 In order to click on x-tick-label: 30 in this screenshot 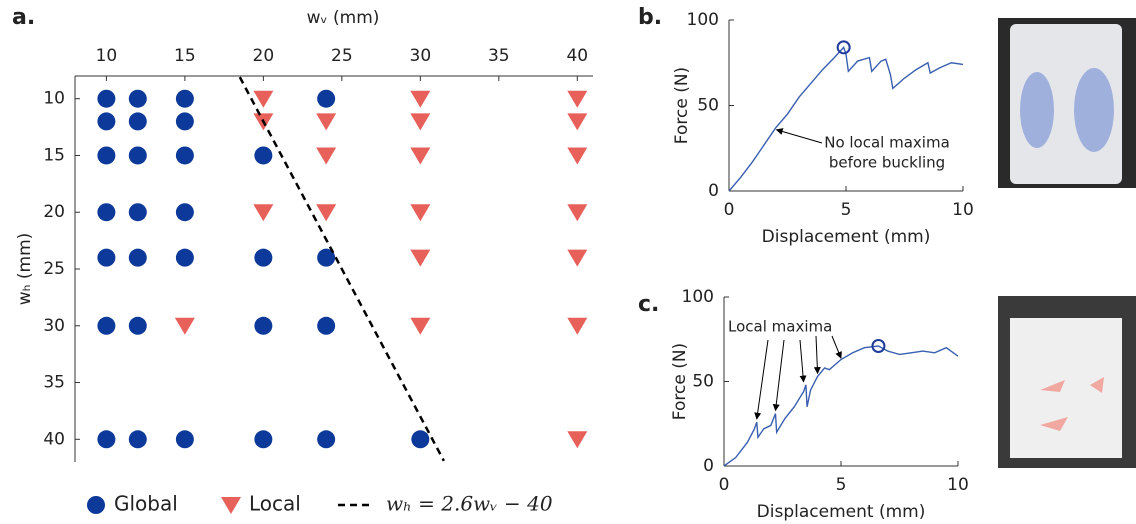, I will do `click(421, 56)`.